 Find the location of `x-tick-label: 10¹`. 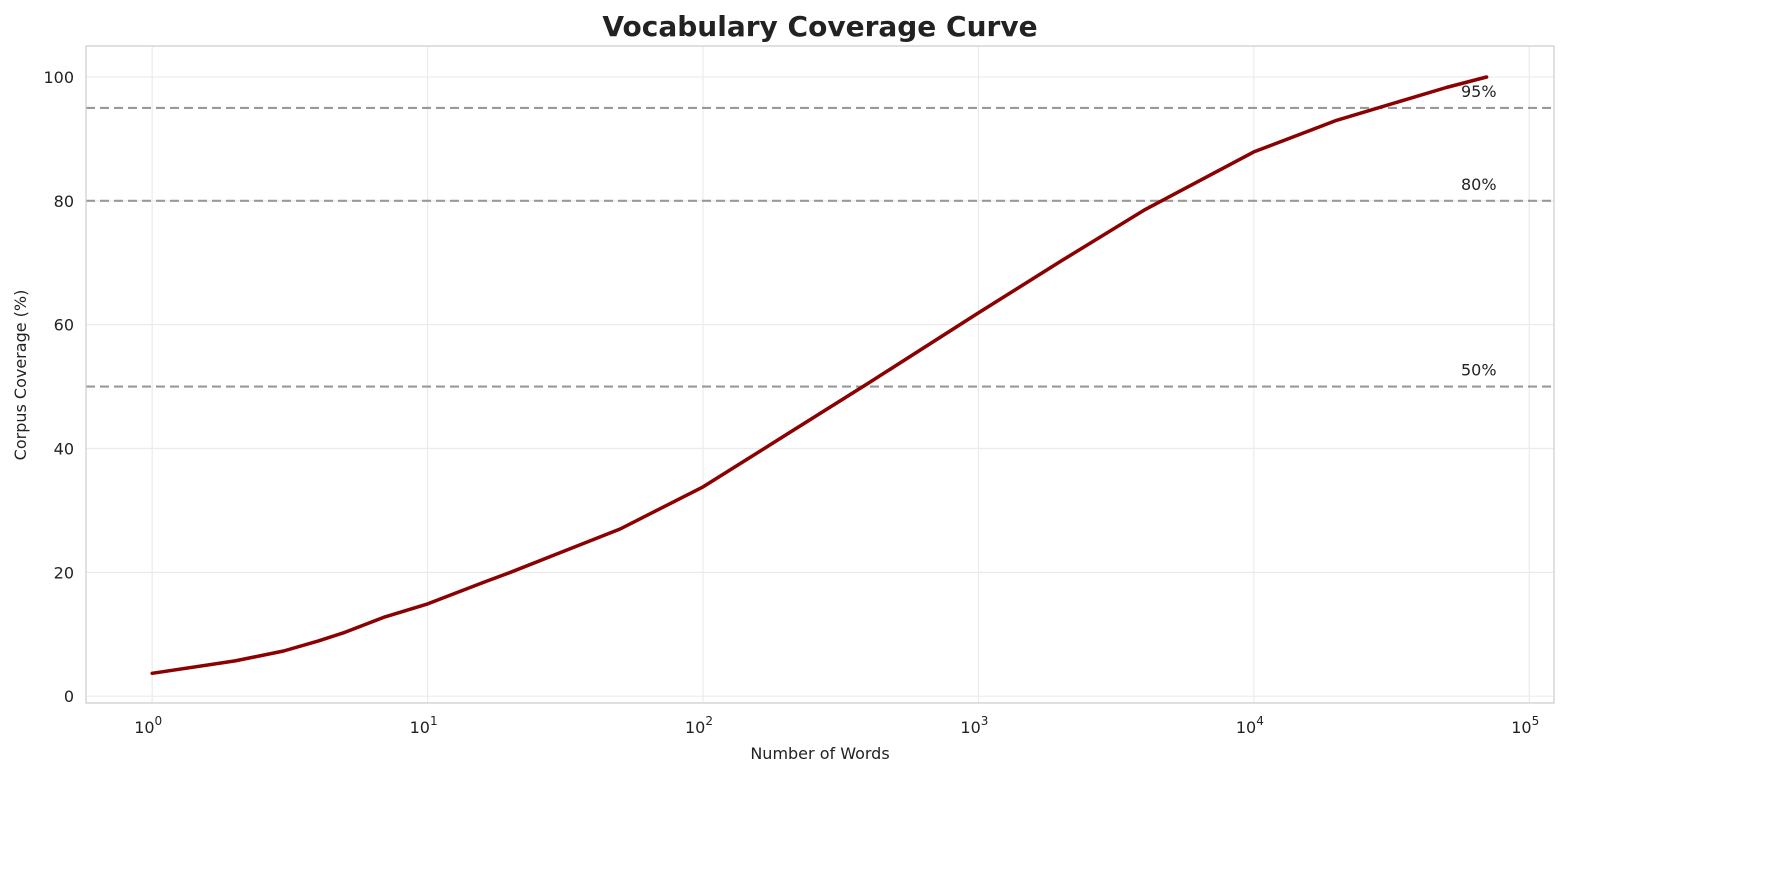

x-tick-label: 10¹ is located at coordinates (424, 725).